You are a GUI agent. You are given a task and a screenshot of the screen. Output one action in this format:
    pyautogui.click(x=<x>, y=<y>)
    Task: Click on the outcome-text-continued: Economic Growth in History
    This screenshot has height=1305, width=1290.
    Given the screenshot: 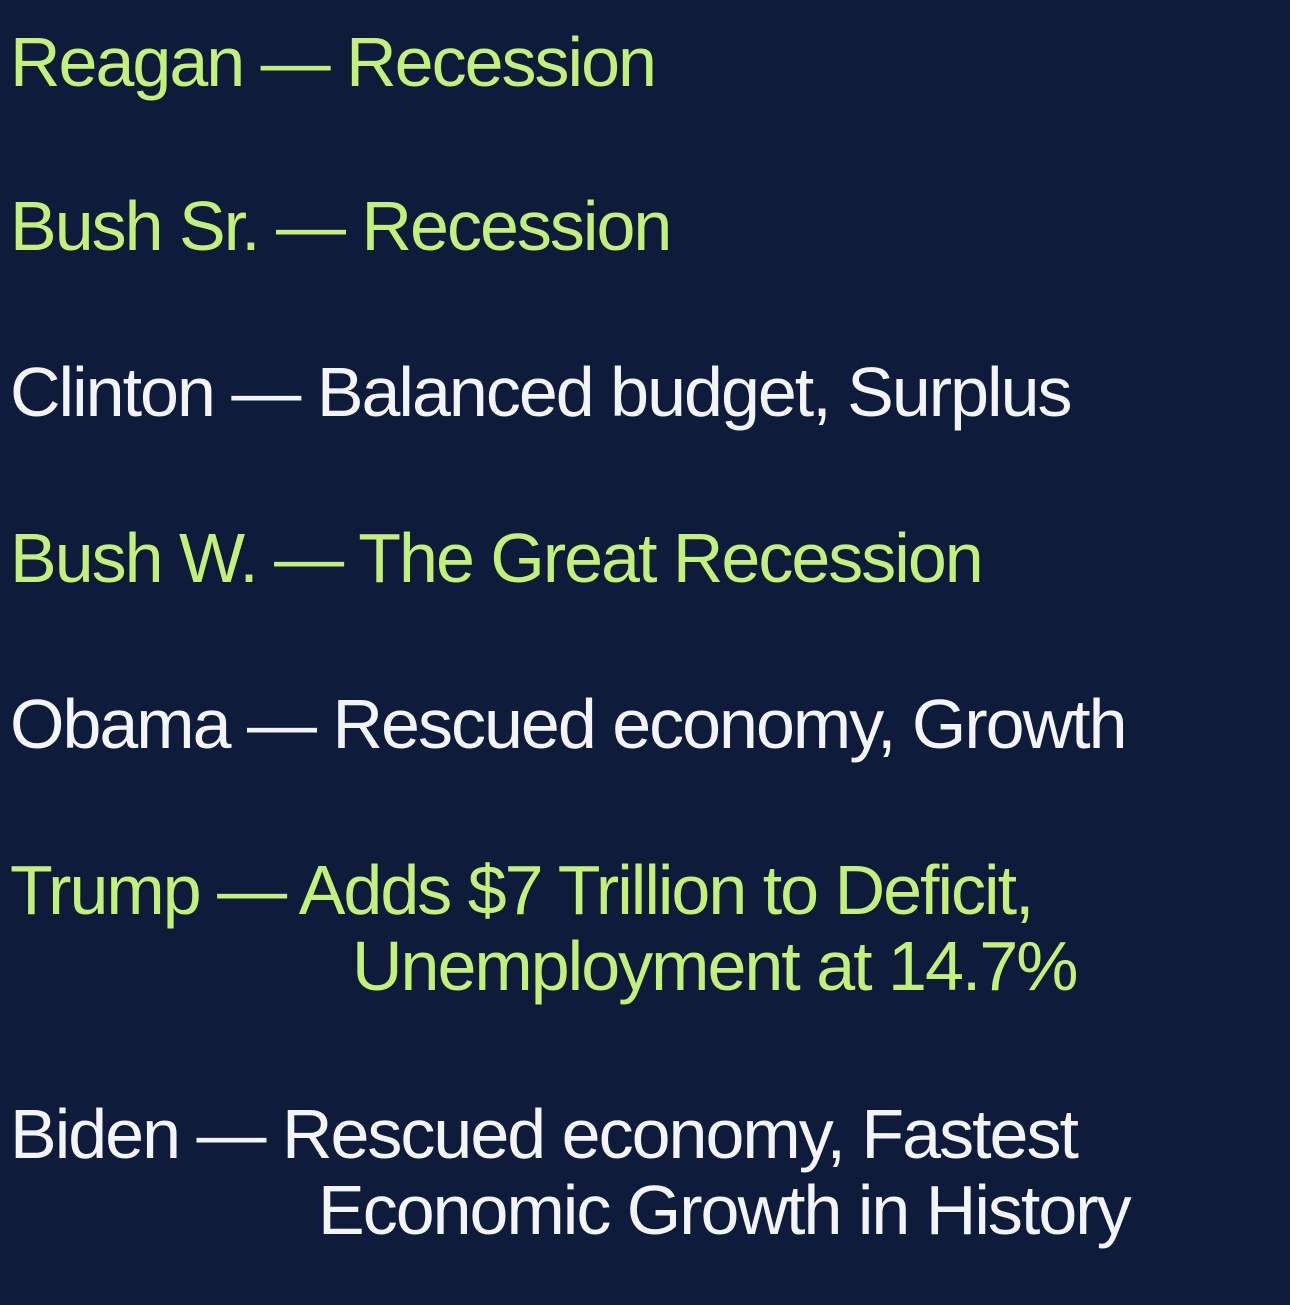 What is the action you would take?
    pyautogui.click(x=725, y=1210)
    